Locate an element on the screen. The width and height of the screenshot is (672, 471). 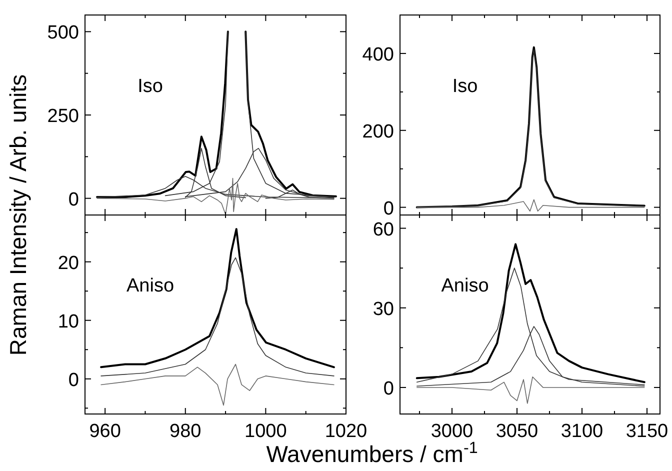
x-tick-label: 3150 is located at coordinates (647, 431).